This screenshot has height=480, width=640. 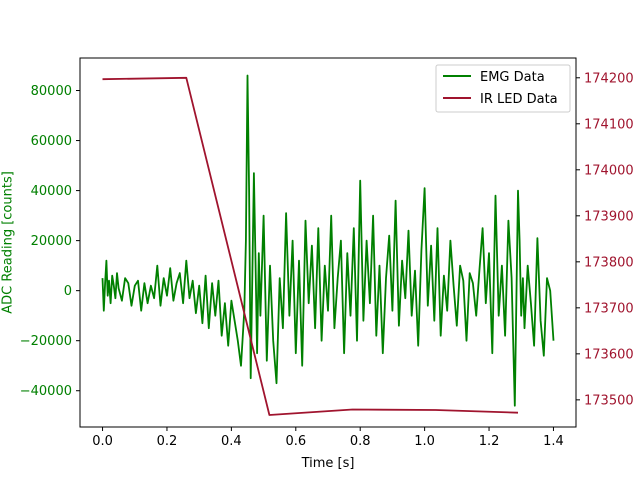 I want to click on left-y-axis: −40000 −20000 0 20000 40000 60000 80000, so click(x=50, y=241).